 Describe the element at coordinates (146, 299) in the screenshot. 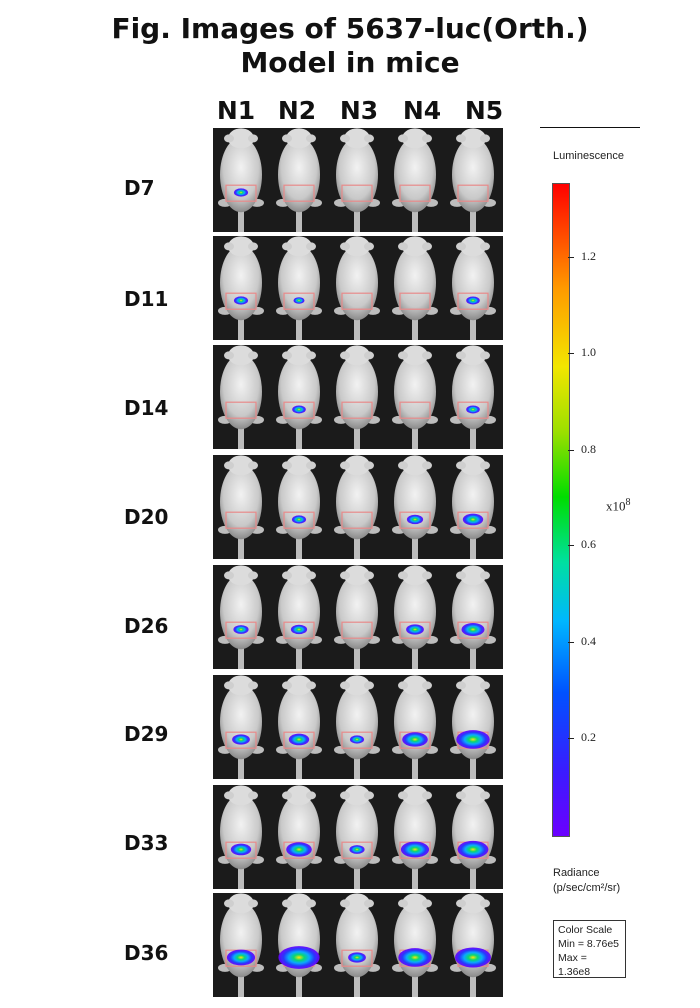

I see `row-label-d11: D11` at that location.